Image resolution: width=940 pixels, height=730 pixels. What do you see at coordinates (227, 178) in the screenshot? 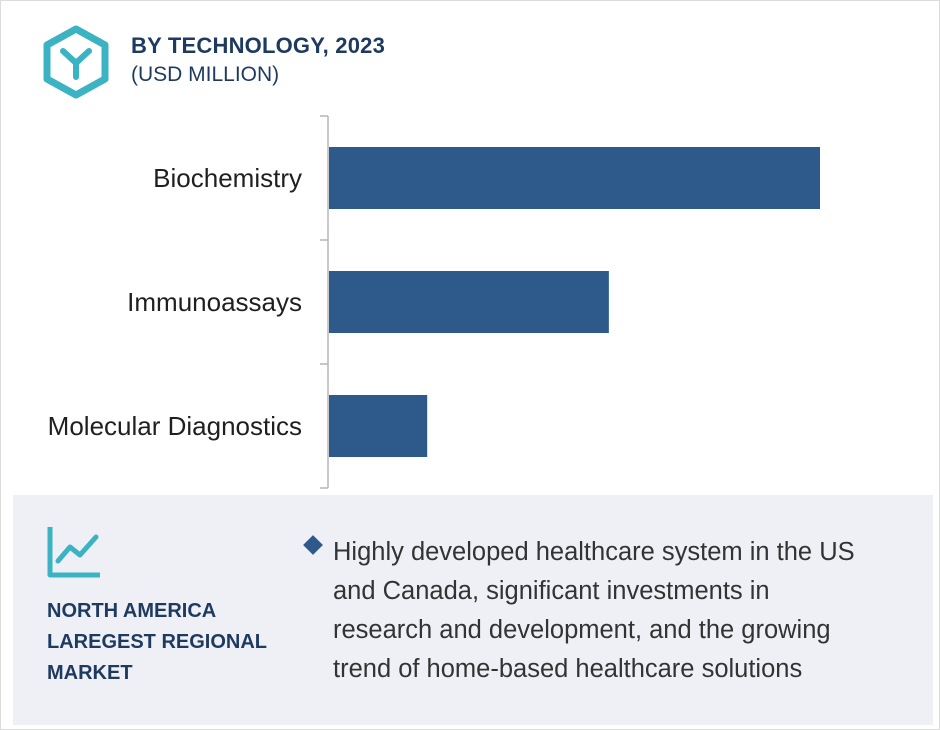
I see `category-tick-label: Biochemistry` at bounding box center [227, 178].